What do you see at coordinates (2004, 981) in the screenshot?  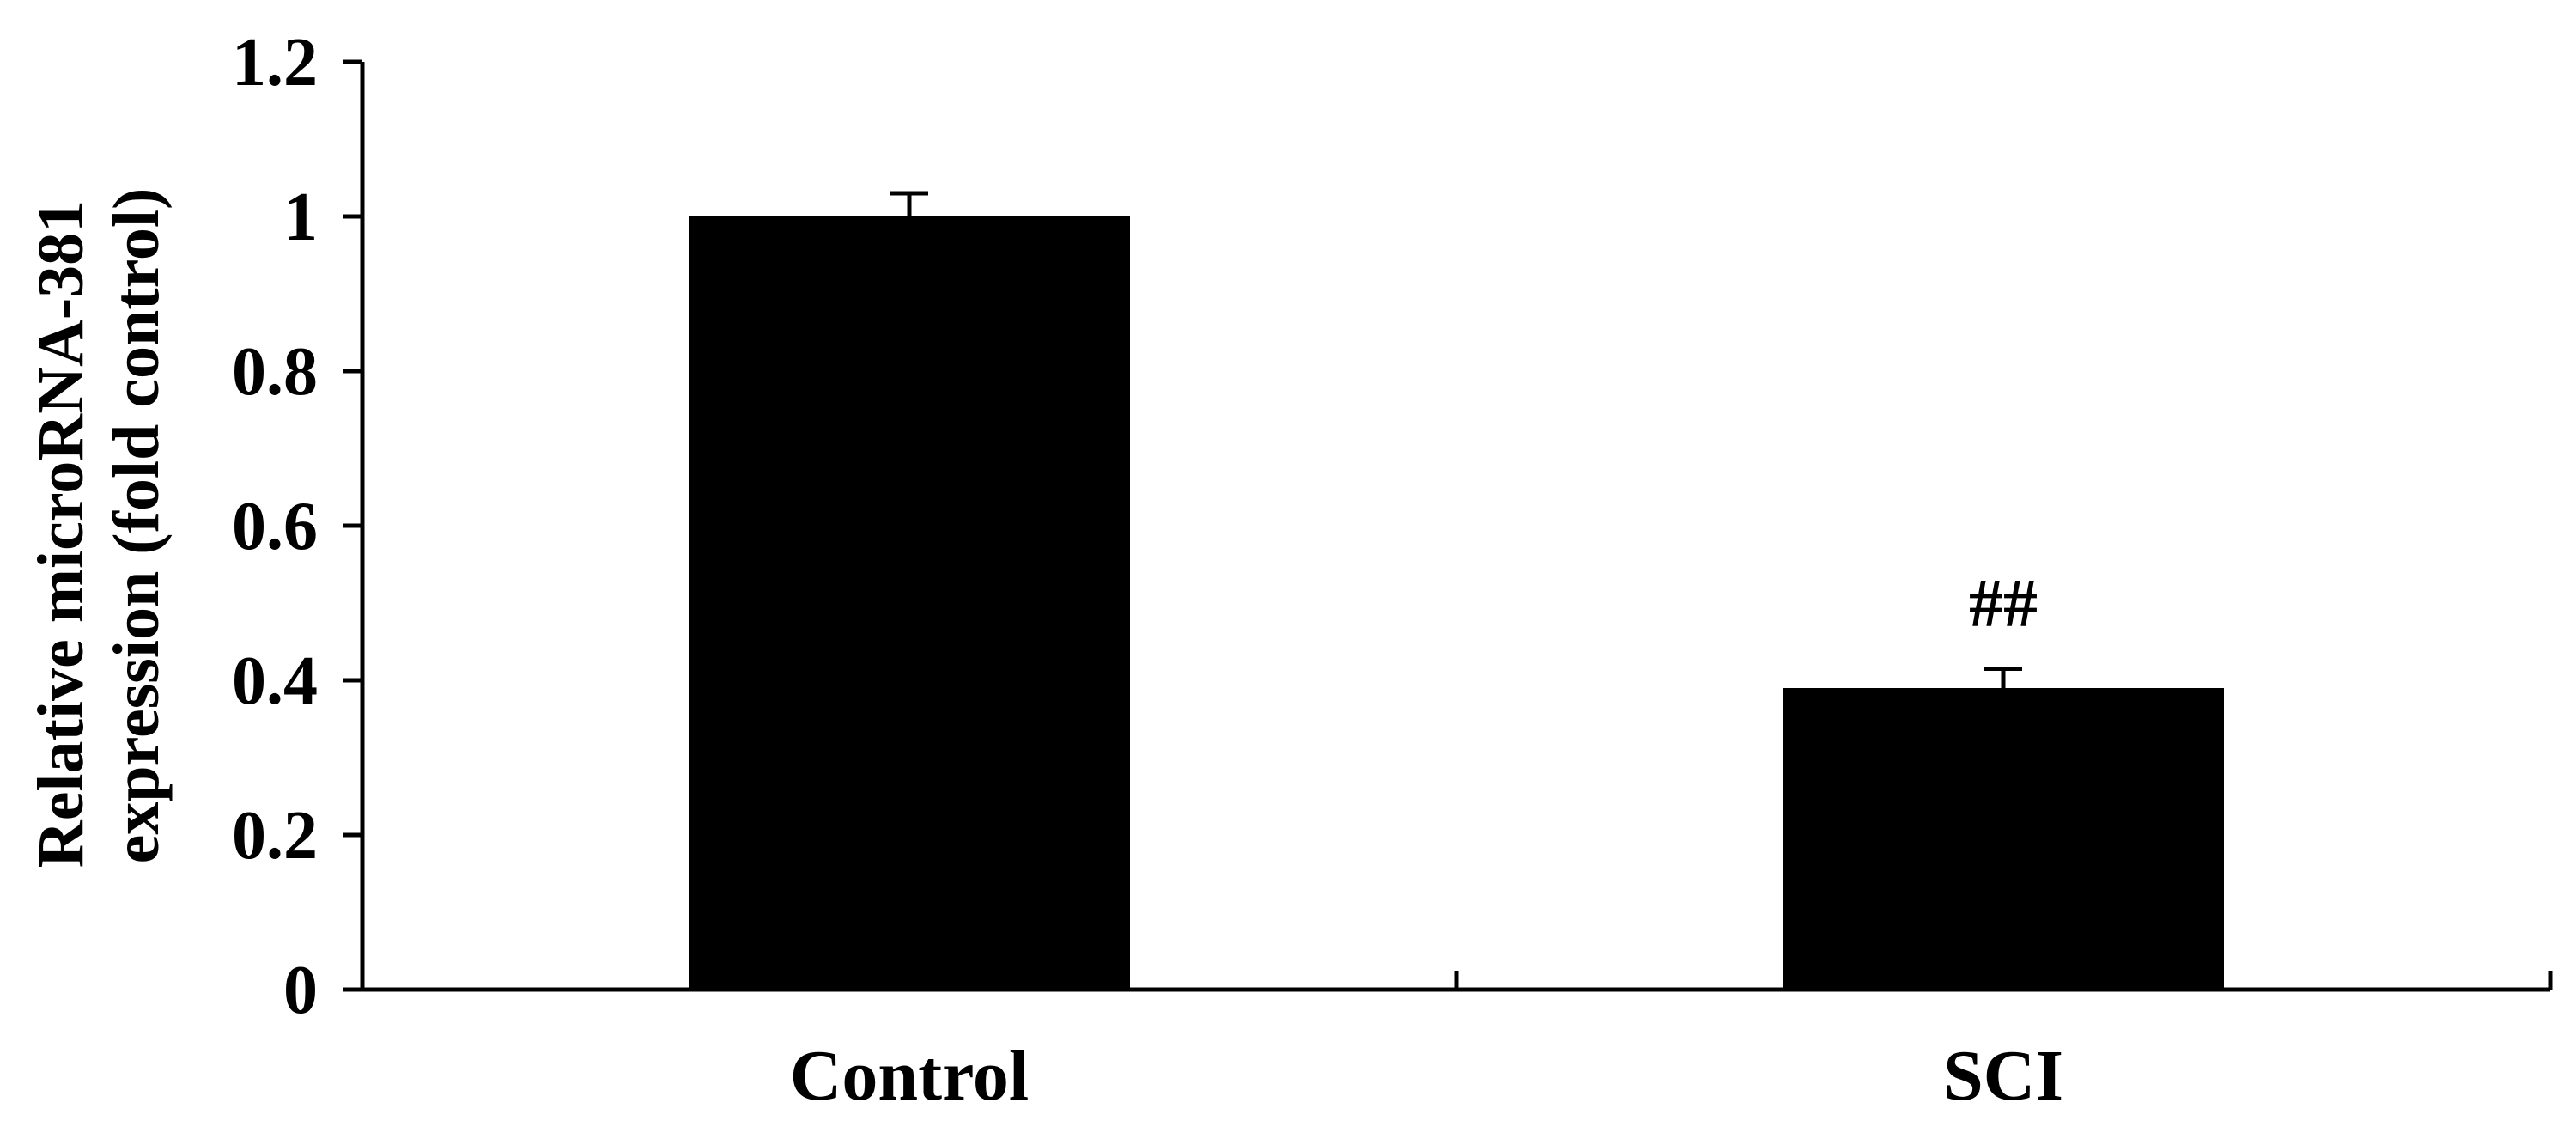 I see `x-ticks` at bounding box center [2004, 981].